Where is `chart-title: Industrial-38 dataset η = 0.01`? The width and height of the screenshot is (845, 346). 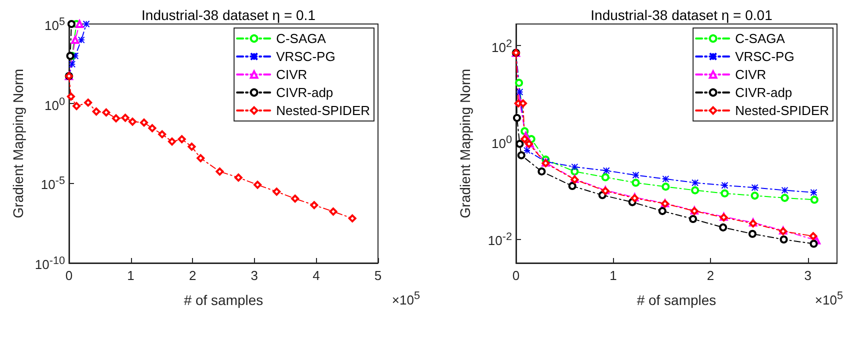 chart-title: Industrial-38 dataset η = 0.01 is located at coordinates (681, 15).